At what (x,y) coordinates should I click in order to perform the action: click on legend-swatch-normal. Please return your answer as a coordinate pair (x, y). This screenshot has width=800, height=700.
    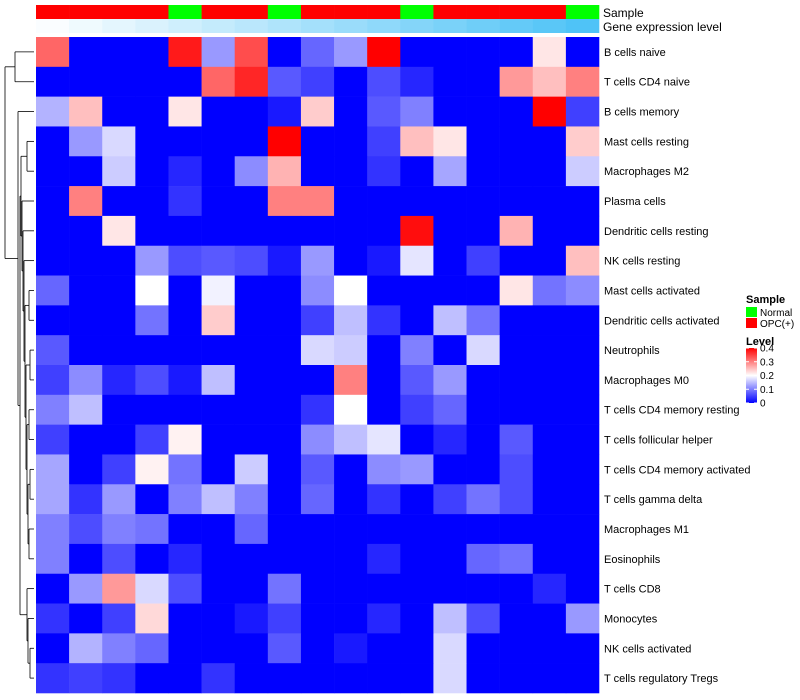
    Looking at the image, I should click on (751, 312).